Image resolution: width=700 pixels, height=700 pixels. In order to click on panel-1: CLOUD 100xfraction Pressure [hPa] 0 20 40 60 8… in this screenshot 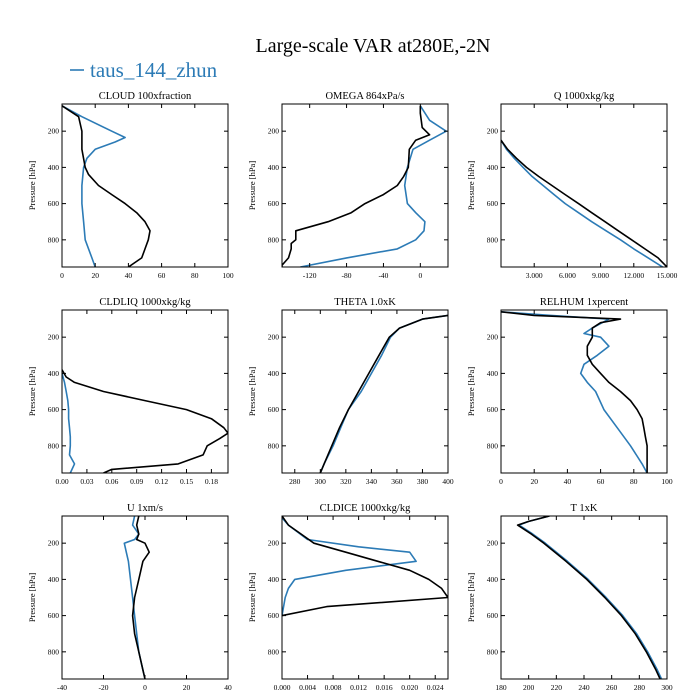, I will do `click(130, 185)`.